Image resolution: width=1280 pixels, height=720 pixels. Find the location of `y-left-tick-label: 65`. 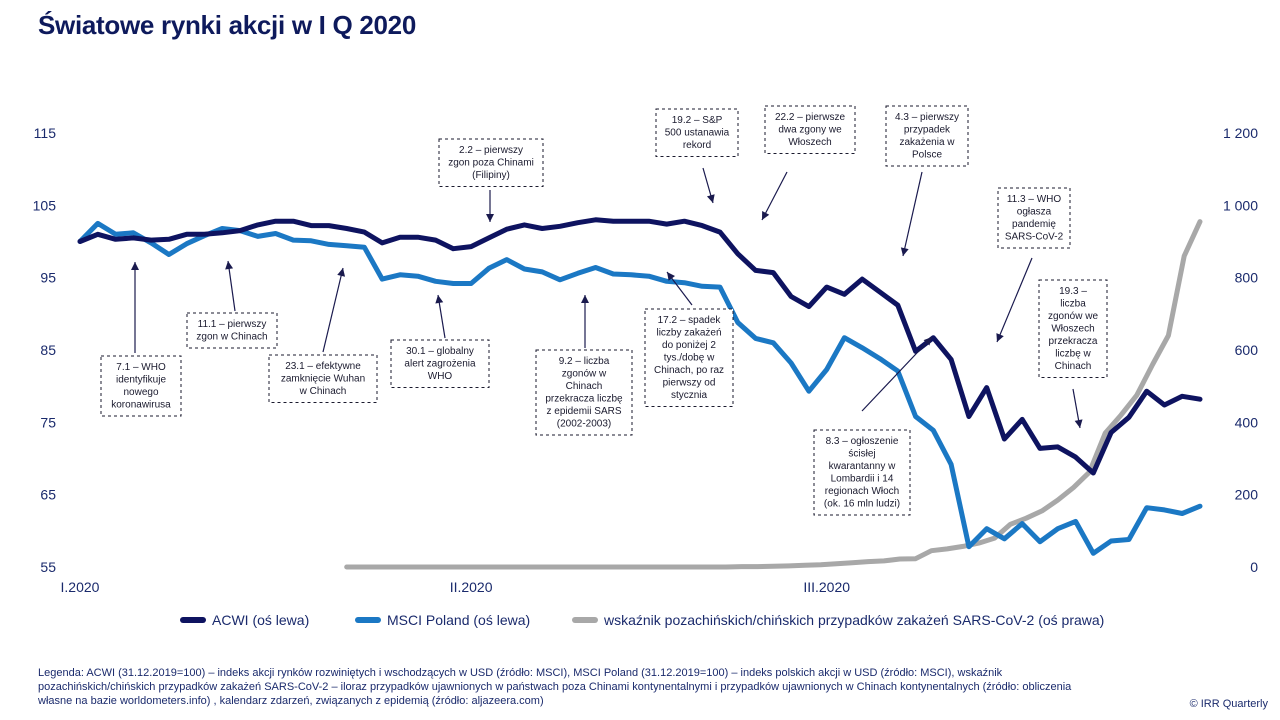

y-left-tick-label: 65 is located at coordinates (48, 495).